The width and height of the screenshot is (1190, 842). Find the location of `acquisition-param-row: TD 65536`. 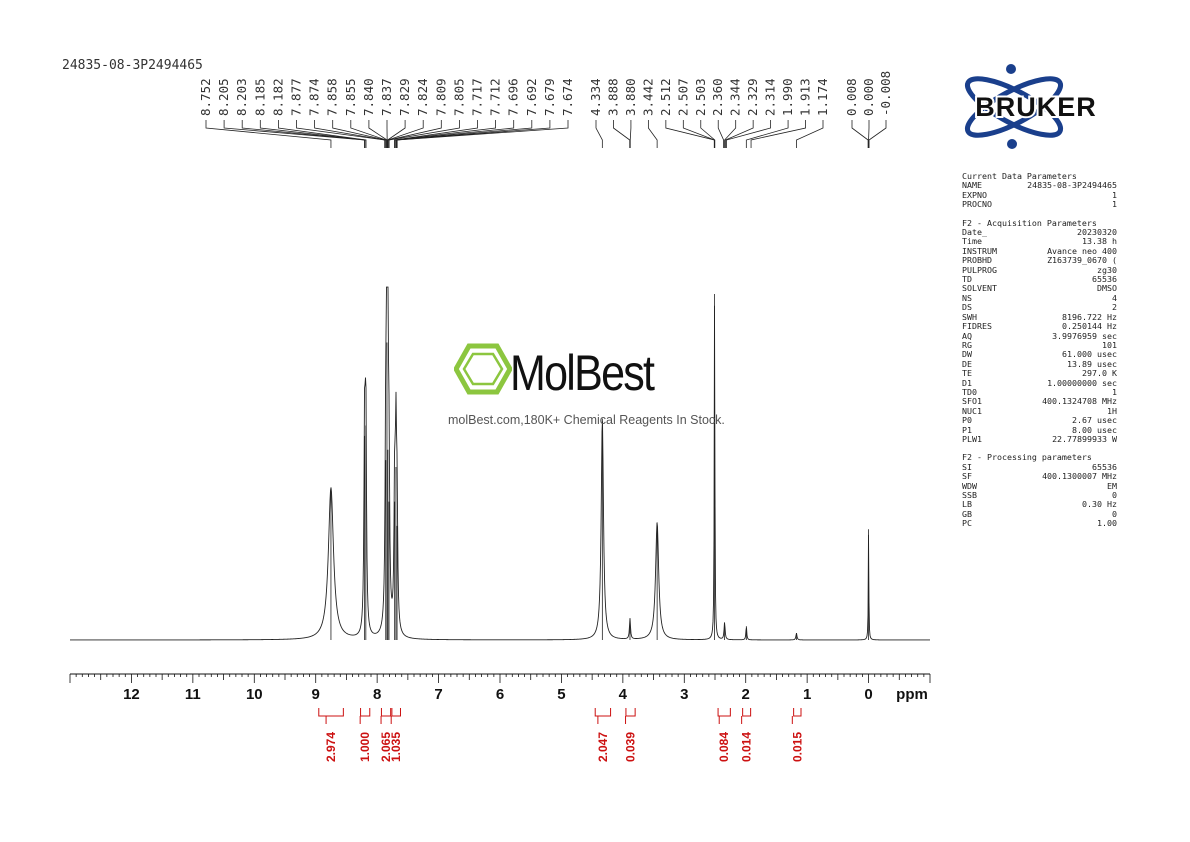

acquisition-param-row: TD 65536 is located at coordinates (1039, 279).